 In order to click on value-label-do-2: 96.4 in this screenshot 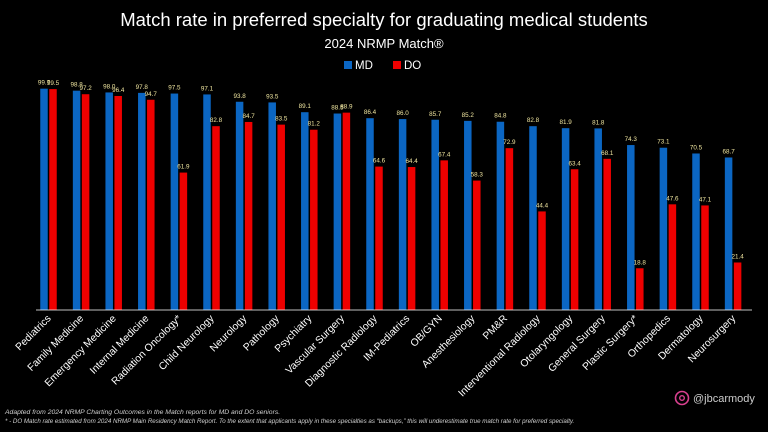, I will do `click(118, 90)`.